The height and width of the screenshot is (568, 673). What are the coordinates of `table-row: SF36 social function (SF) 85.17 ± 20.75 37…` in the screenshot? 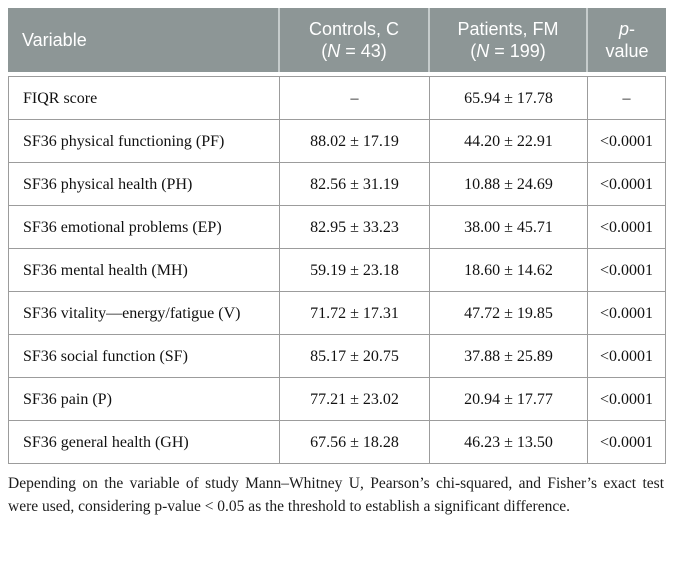 It's located at (337, 356).